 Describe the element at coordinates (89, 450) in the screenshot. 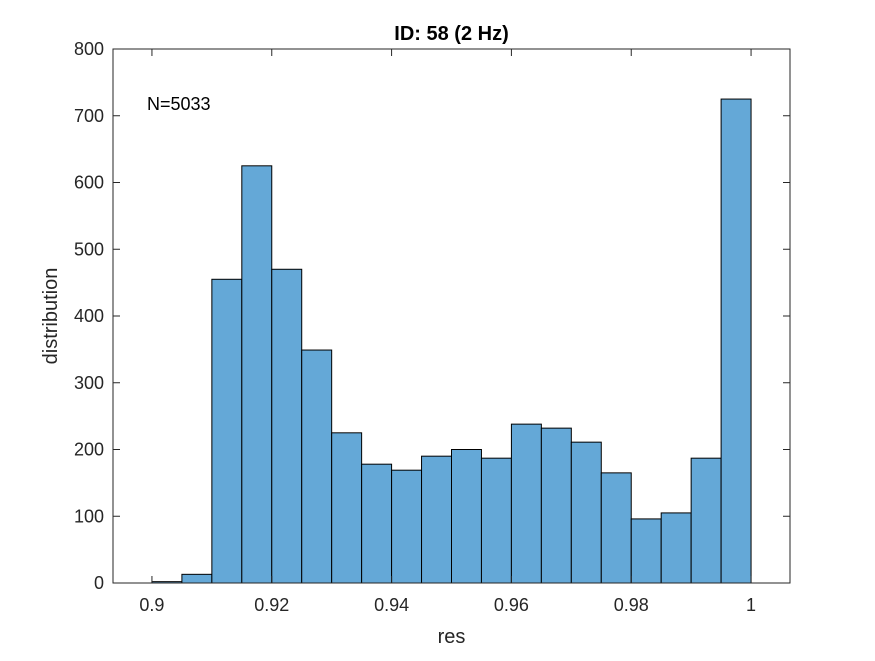

I see `y-tick-label: 200` at that location.